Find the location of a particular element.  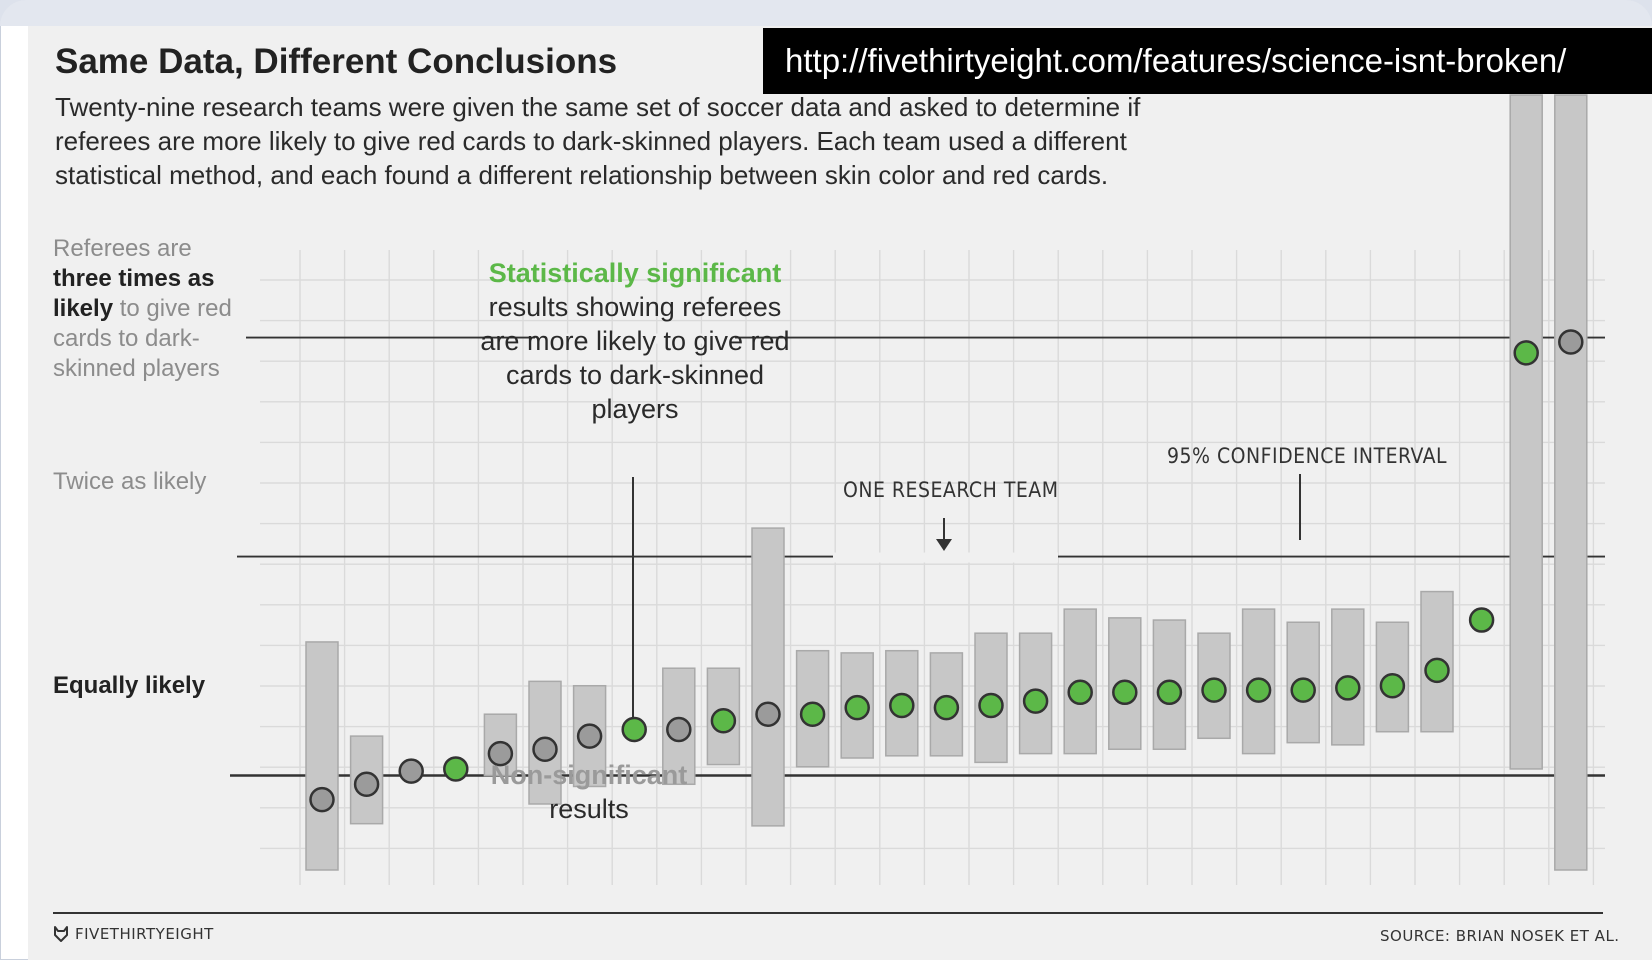

annotation-leaders is located at coordinates (944, 611).